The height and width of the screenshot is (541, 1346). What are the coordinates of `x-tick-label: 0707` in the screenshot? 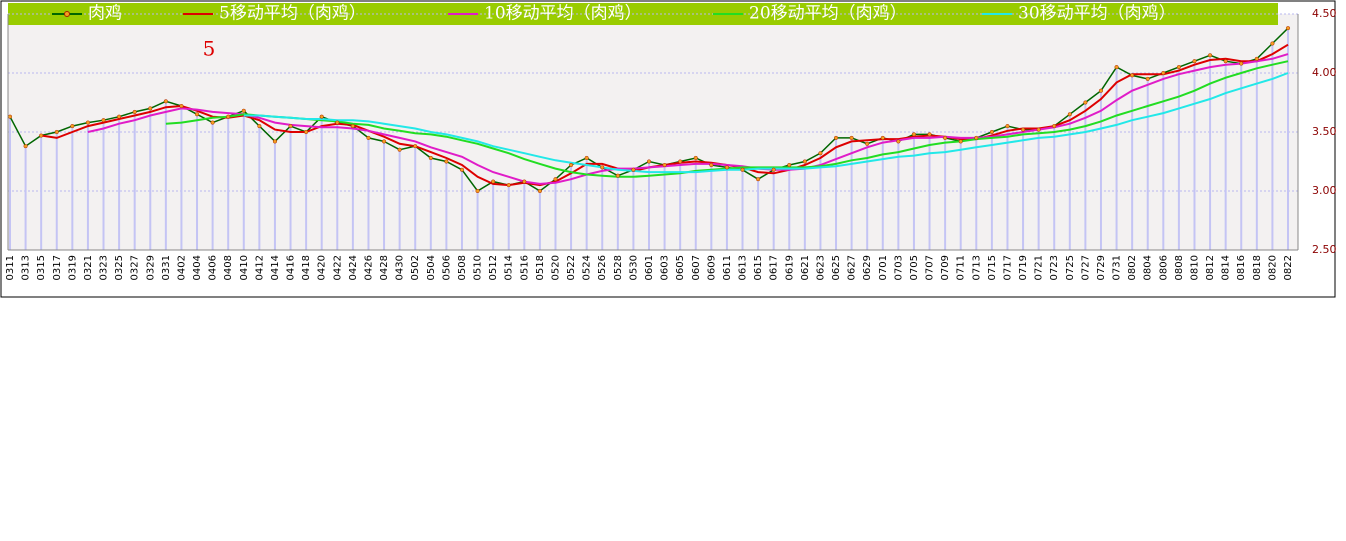 It's located at (930, 267).